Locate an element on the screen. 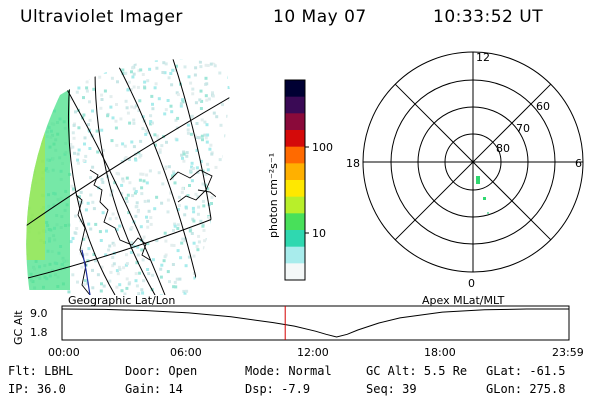 Image resolution: width=600 pixels, height=400 pixels. altitude-curve is located at coordinates (315, 323).